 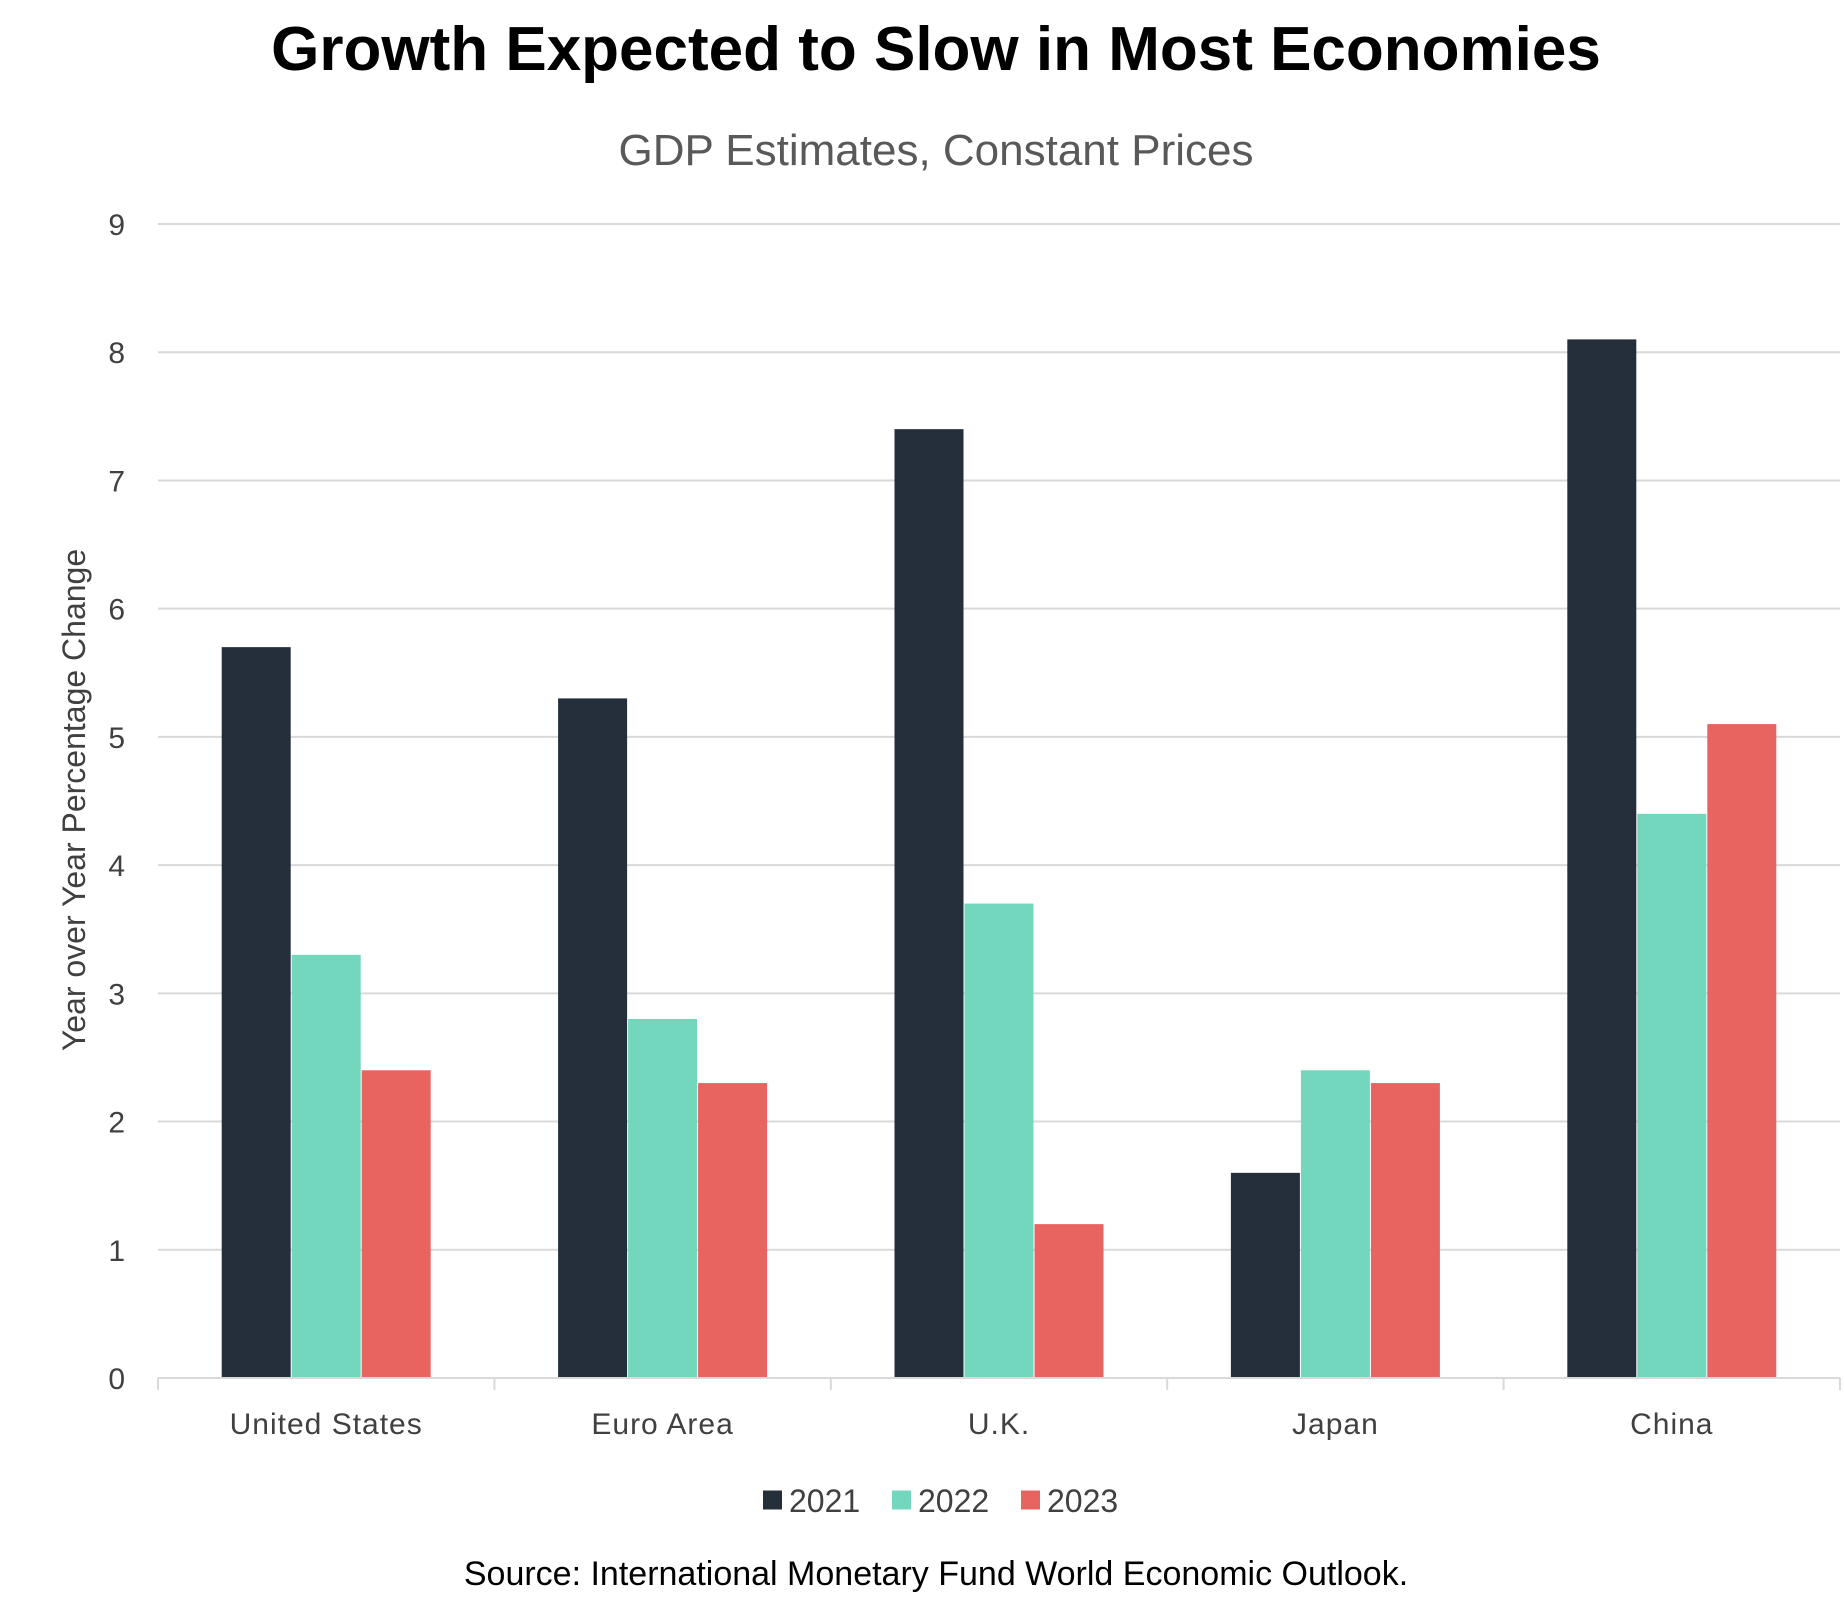 What do you see at coordinates (116, 1123) in the screenshot?
I see `y-tick-label: 2` at bounding box center [116, 1123].